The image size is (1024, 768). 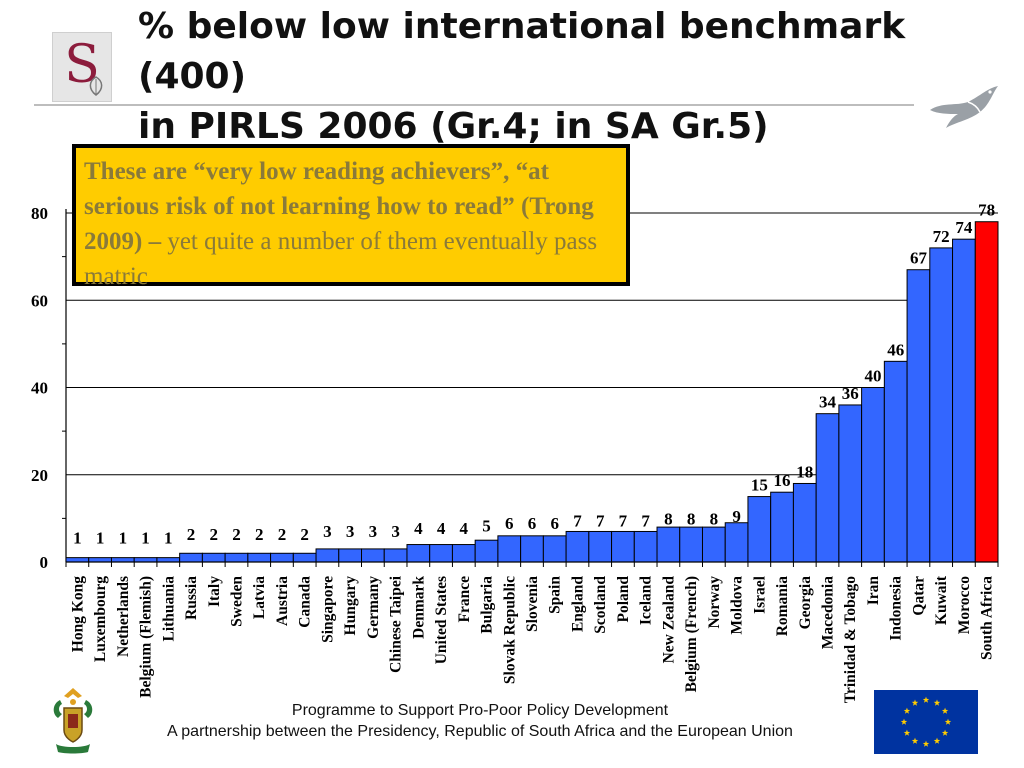 I want to click on eu-flag, so click(x=926, y=722).